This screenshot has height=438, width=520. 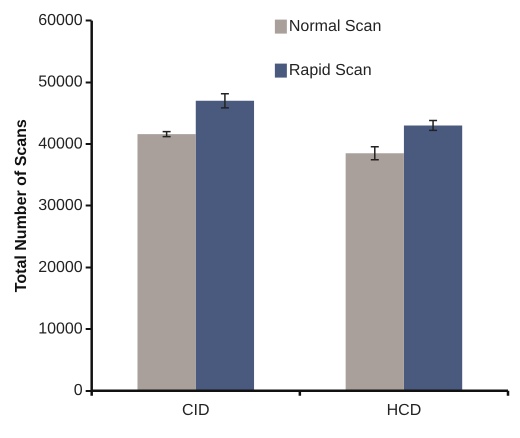 What do you see at coordinates (60, 21) in the screenshot?
I see `y-tick-label: 60000` at bounding box center [60, 21].